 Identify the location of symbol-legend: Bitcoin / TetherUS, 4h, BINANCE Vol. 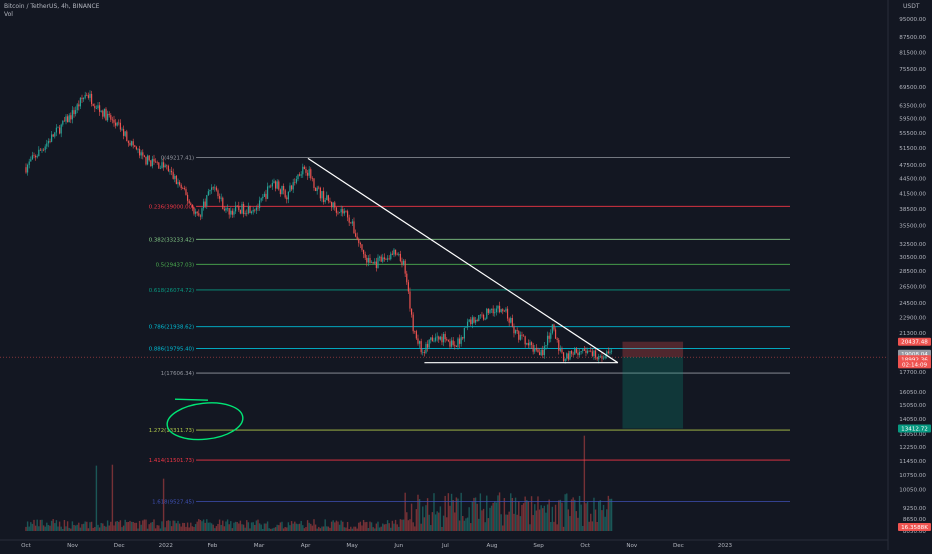
(51, 10).